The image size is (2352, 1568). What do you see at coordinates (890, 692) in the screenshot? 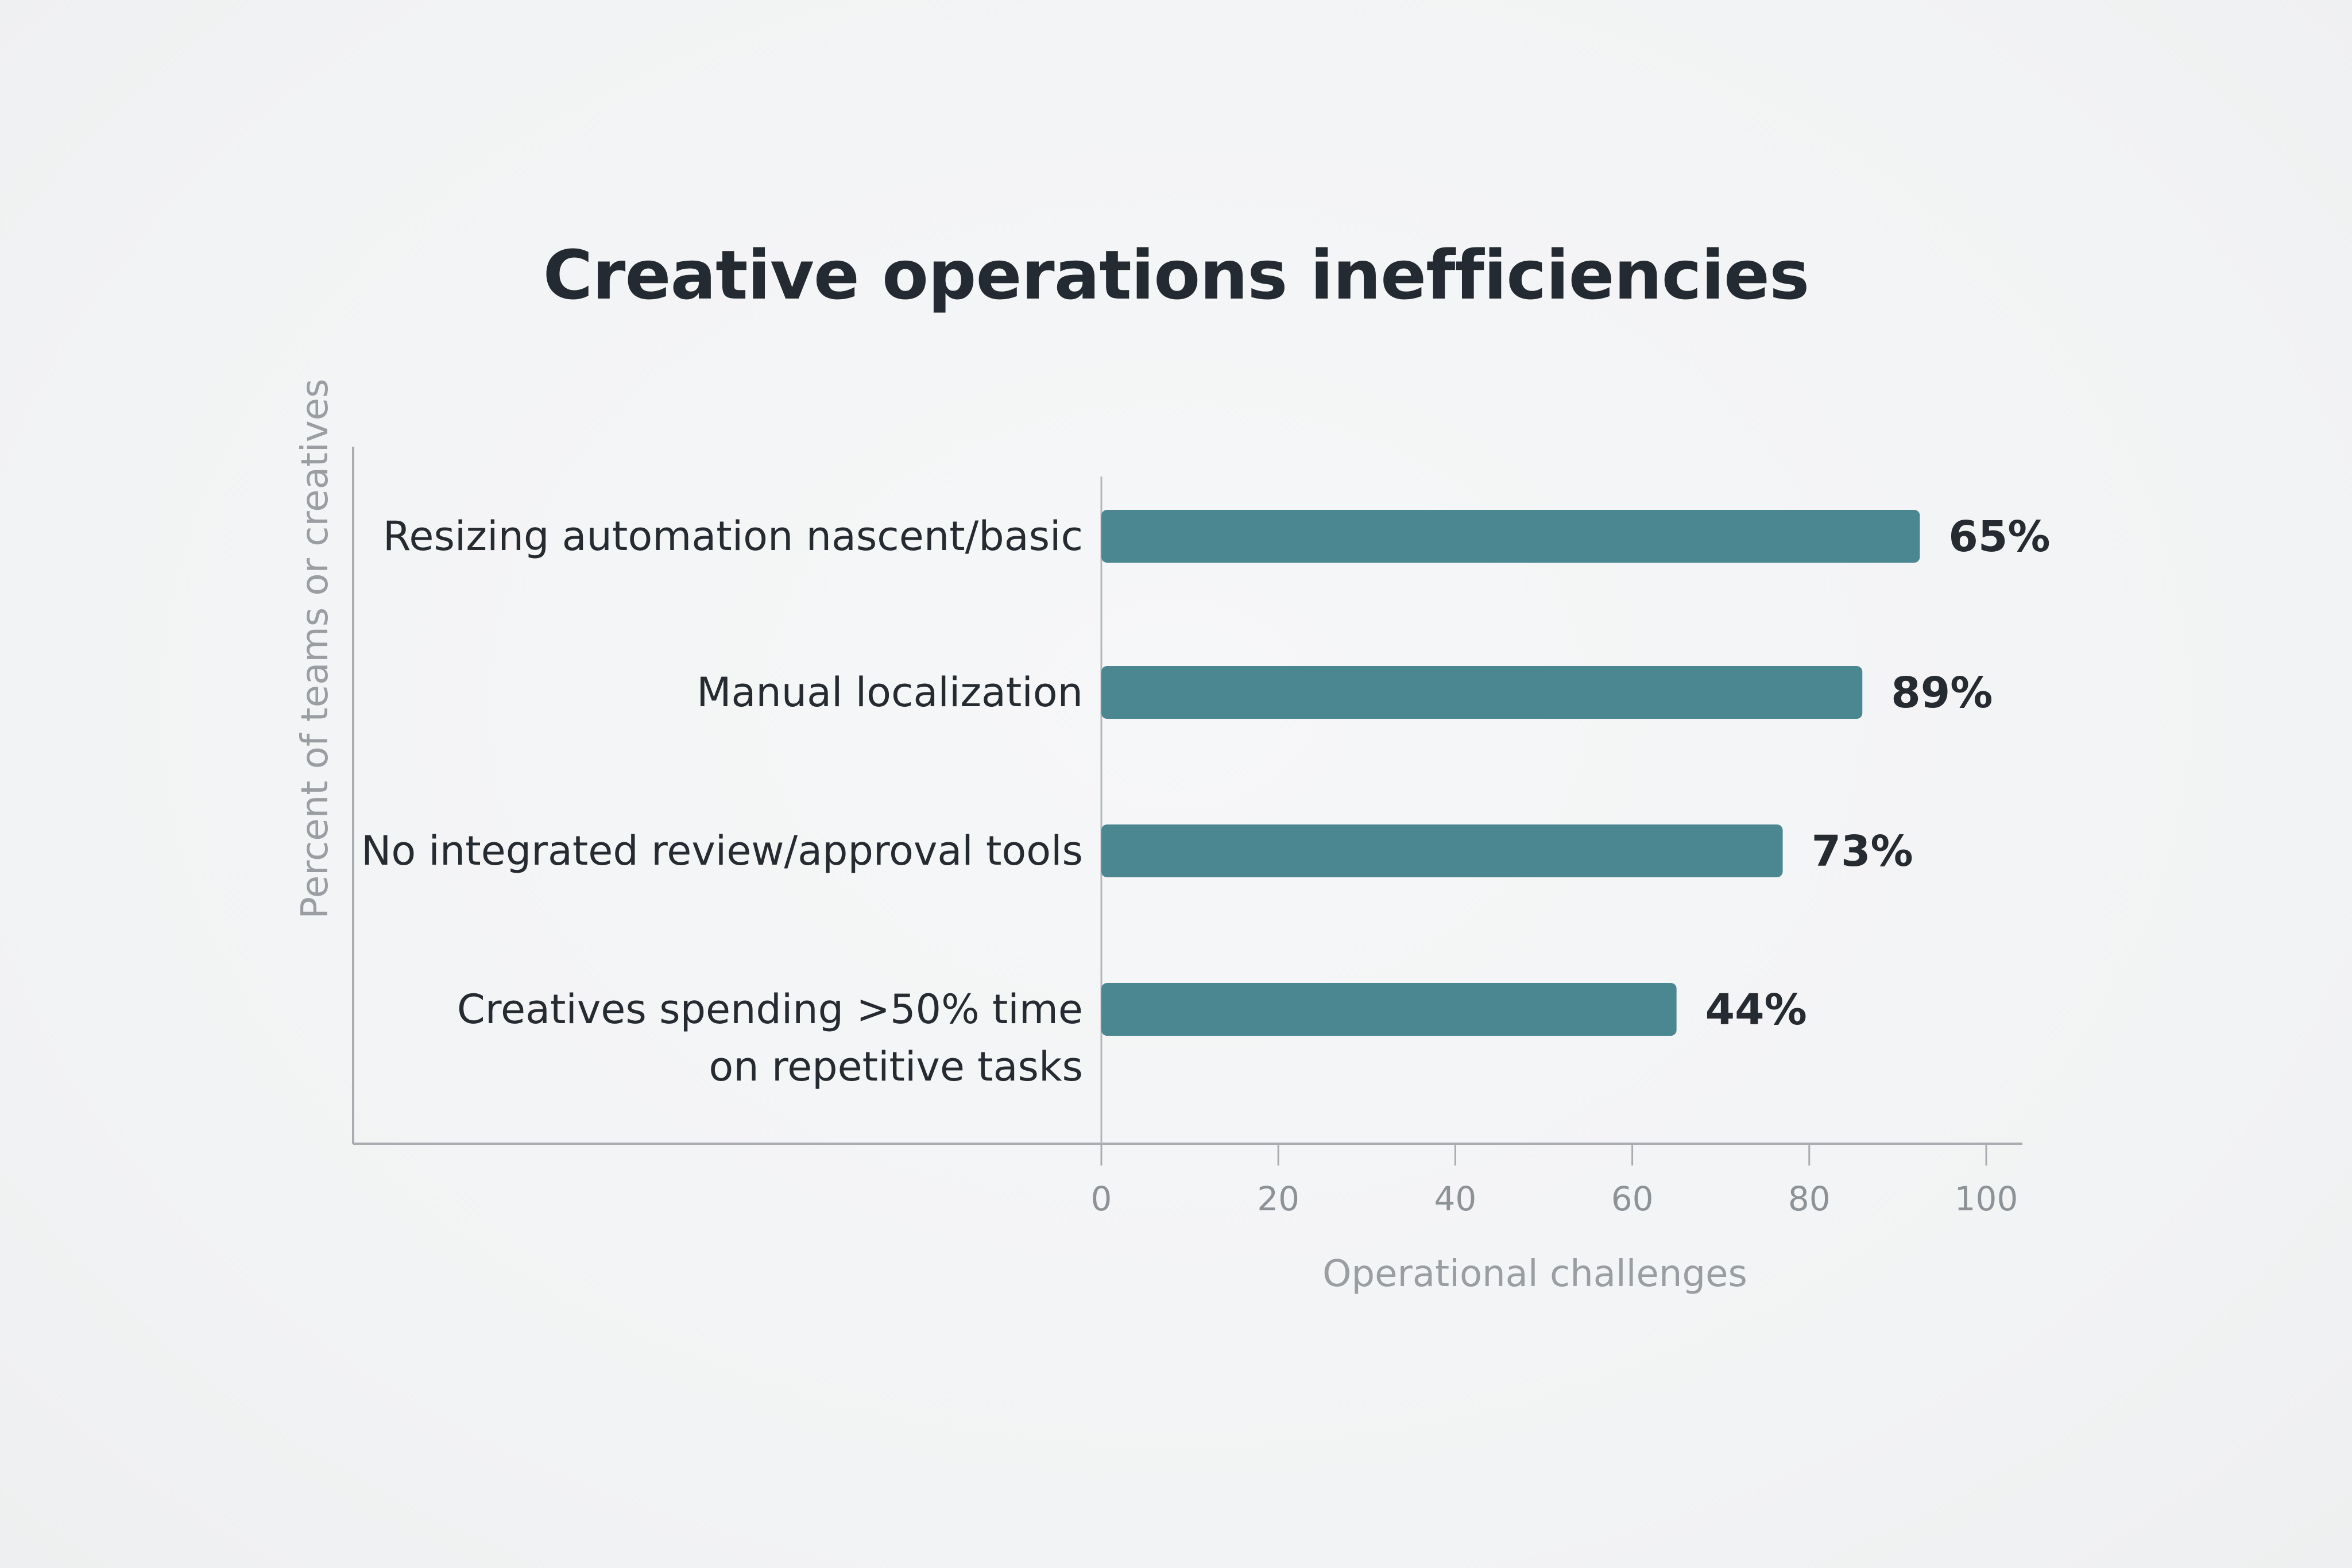
I see `category-label: Manual localization` at bounding box center [890, 692].